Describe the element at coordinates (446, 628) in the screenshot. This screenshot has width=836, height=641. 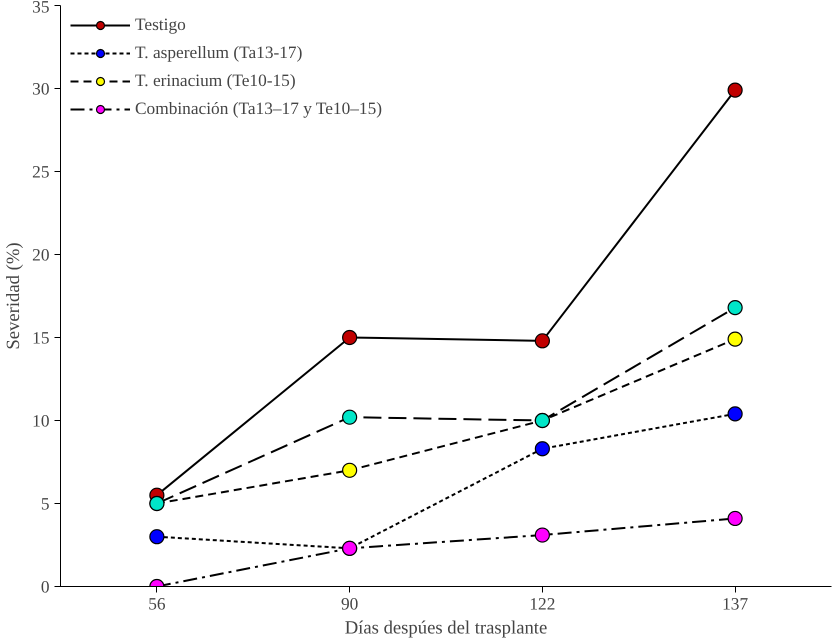
I see `x-axis-title: Días despúes del trasplante` at that location.